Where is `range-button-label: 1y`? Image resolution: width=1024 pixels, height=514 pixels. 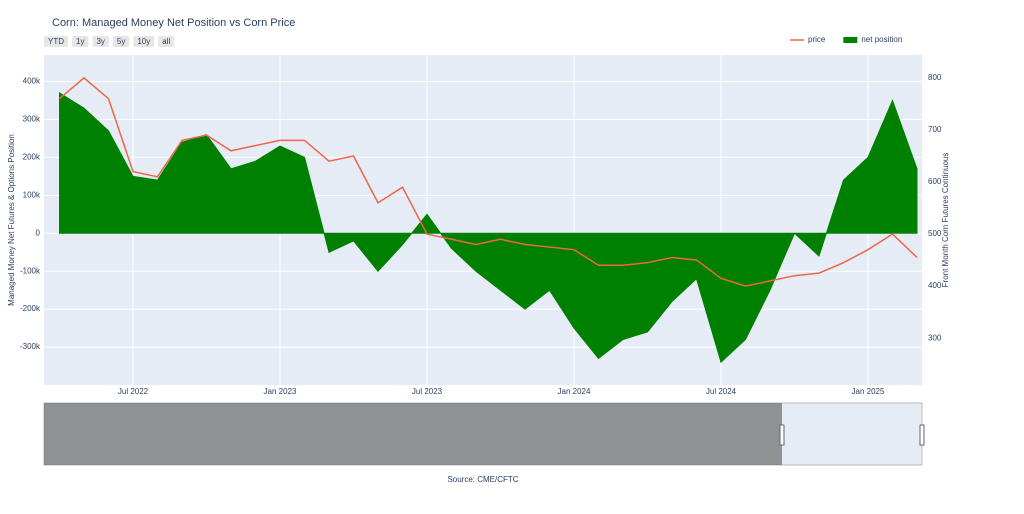
range-button-label: 1y is located at coordinates (80, 41).